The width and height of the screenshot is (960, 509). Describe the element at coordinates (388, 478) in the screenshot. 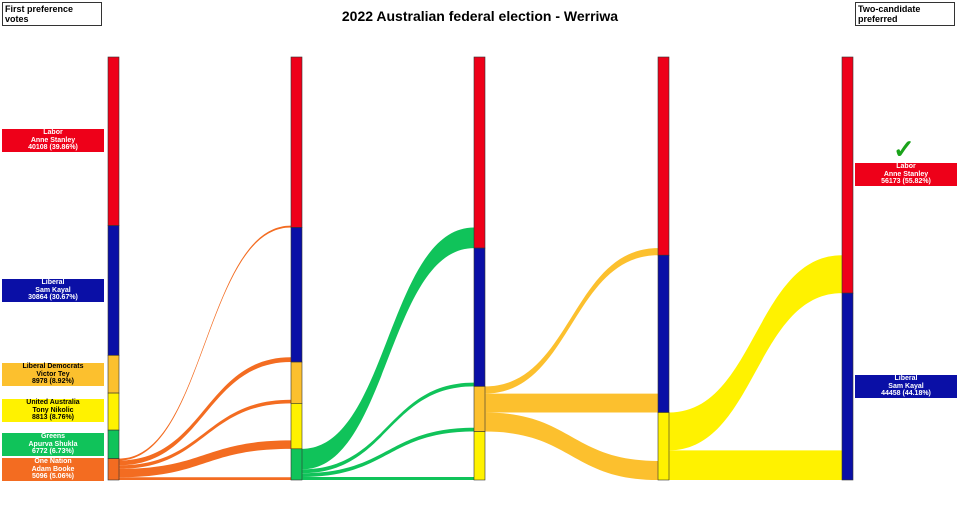

I see `flow-greens-to-uap` at that location.